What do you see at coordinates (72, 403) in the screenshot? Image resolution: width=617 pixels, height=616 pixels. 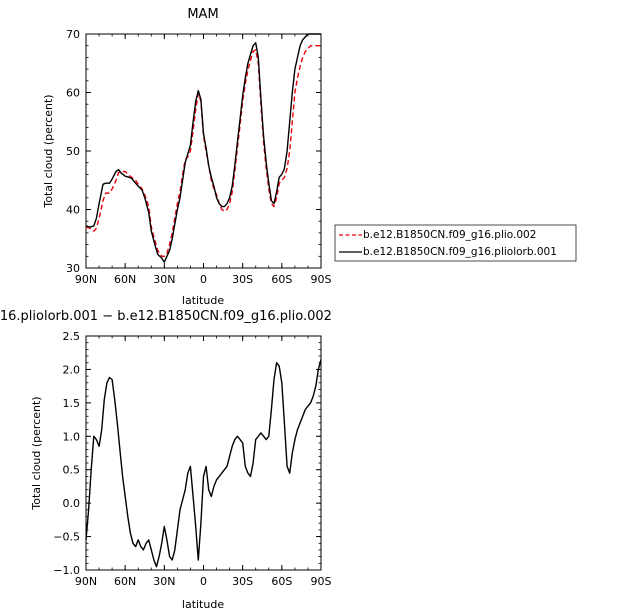 I see `bottom-y-tick-label: 1.5` at bounding box center [72, 403].